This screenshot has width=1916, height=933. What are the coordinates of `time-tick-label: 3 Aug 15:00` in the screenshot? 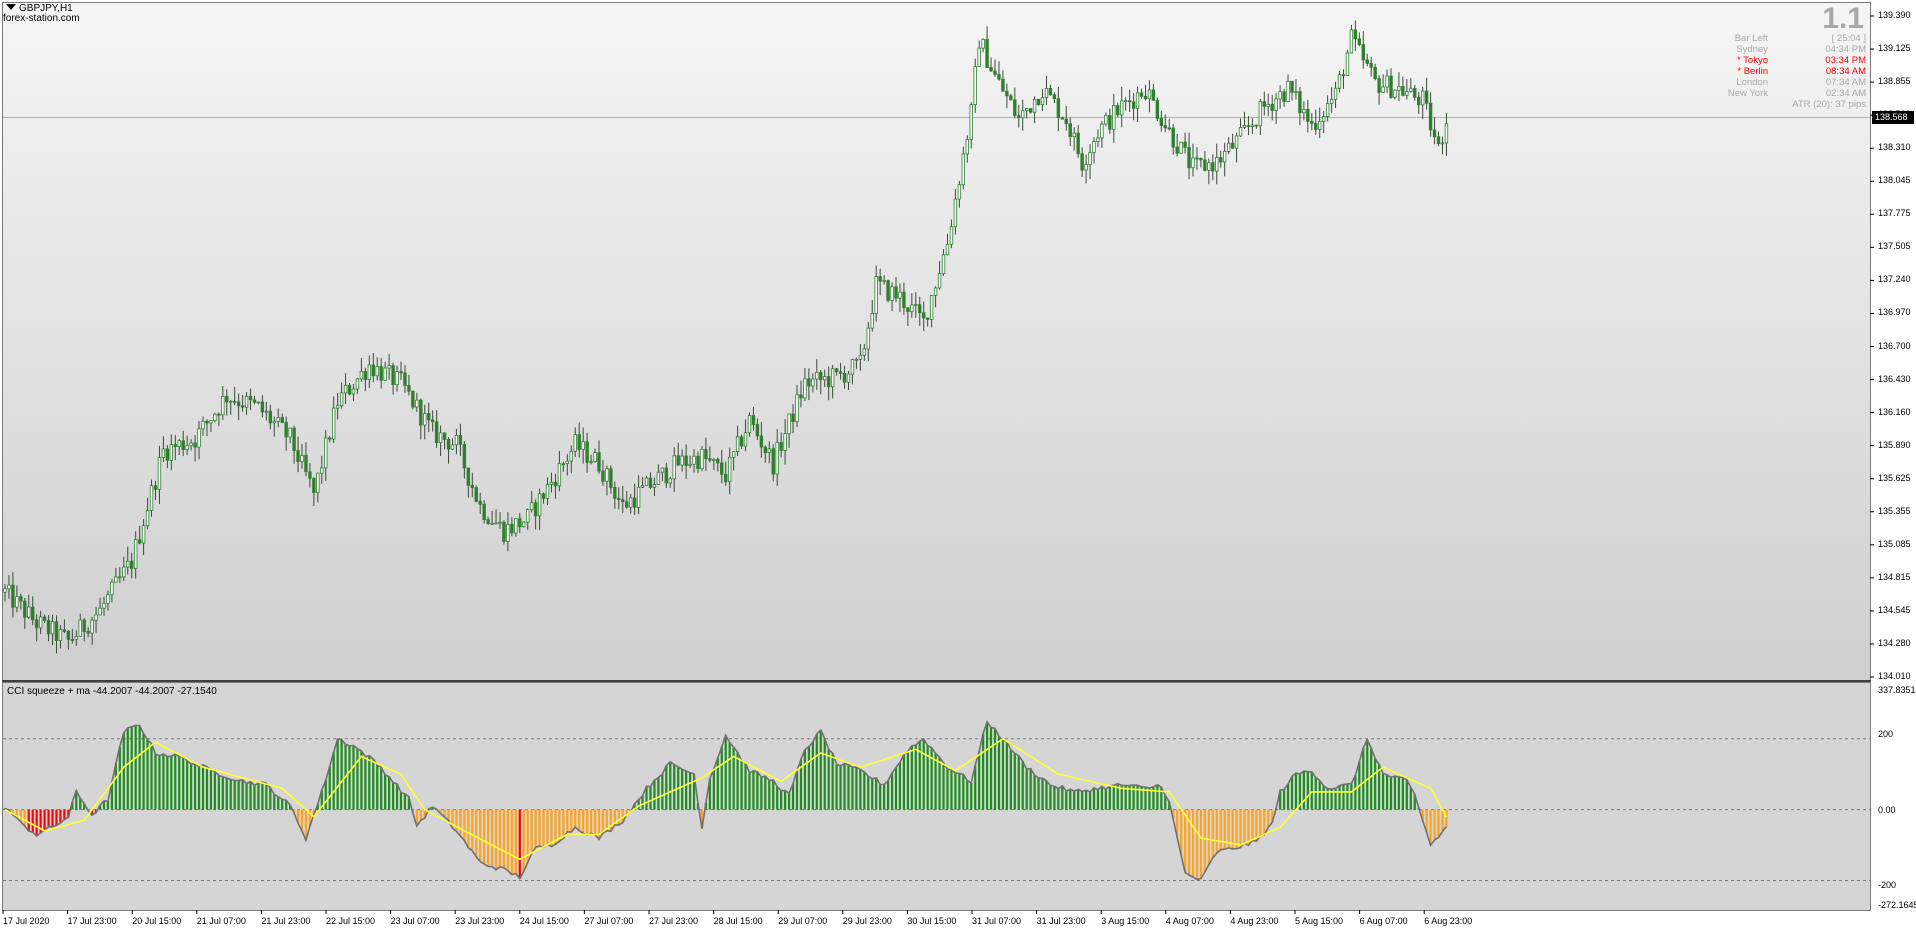 It's located at (1125, 921).